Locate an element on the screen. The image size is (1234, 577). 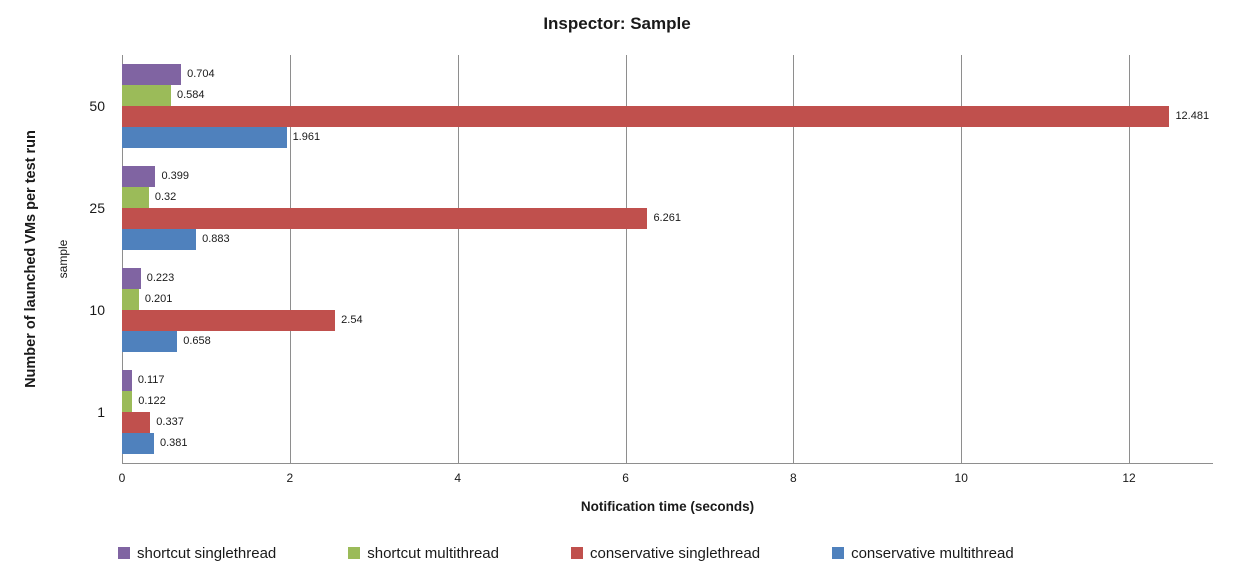
category-label: 1 is located at coordinates (101, 412).